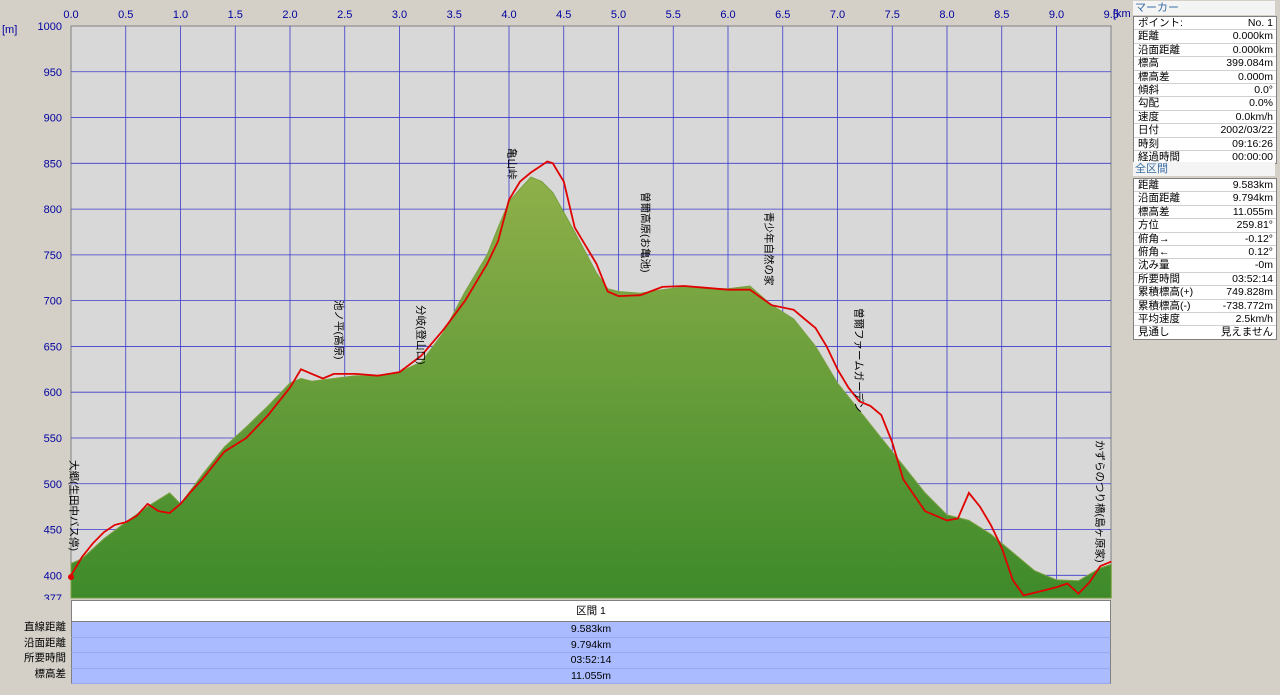 This screenshot has height=695, width=1280. What do you see at coordinates (33, 651) in the screenshot?
I see `section-table-labels: 直線距離 沿面距離 所要時間 標高差` at bounding box center [33, 651].